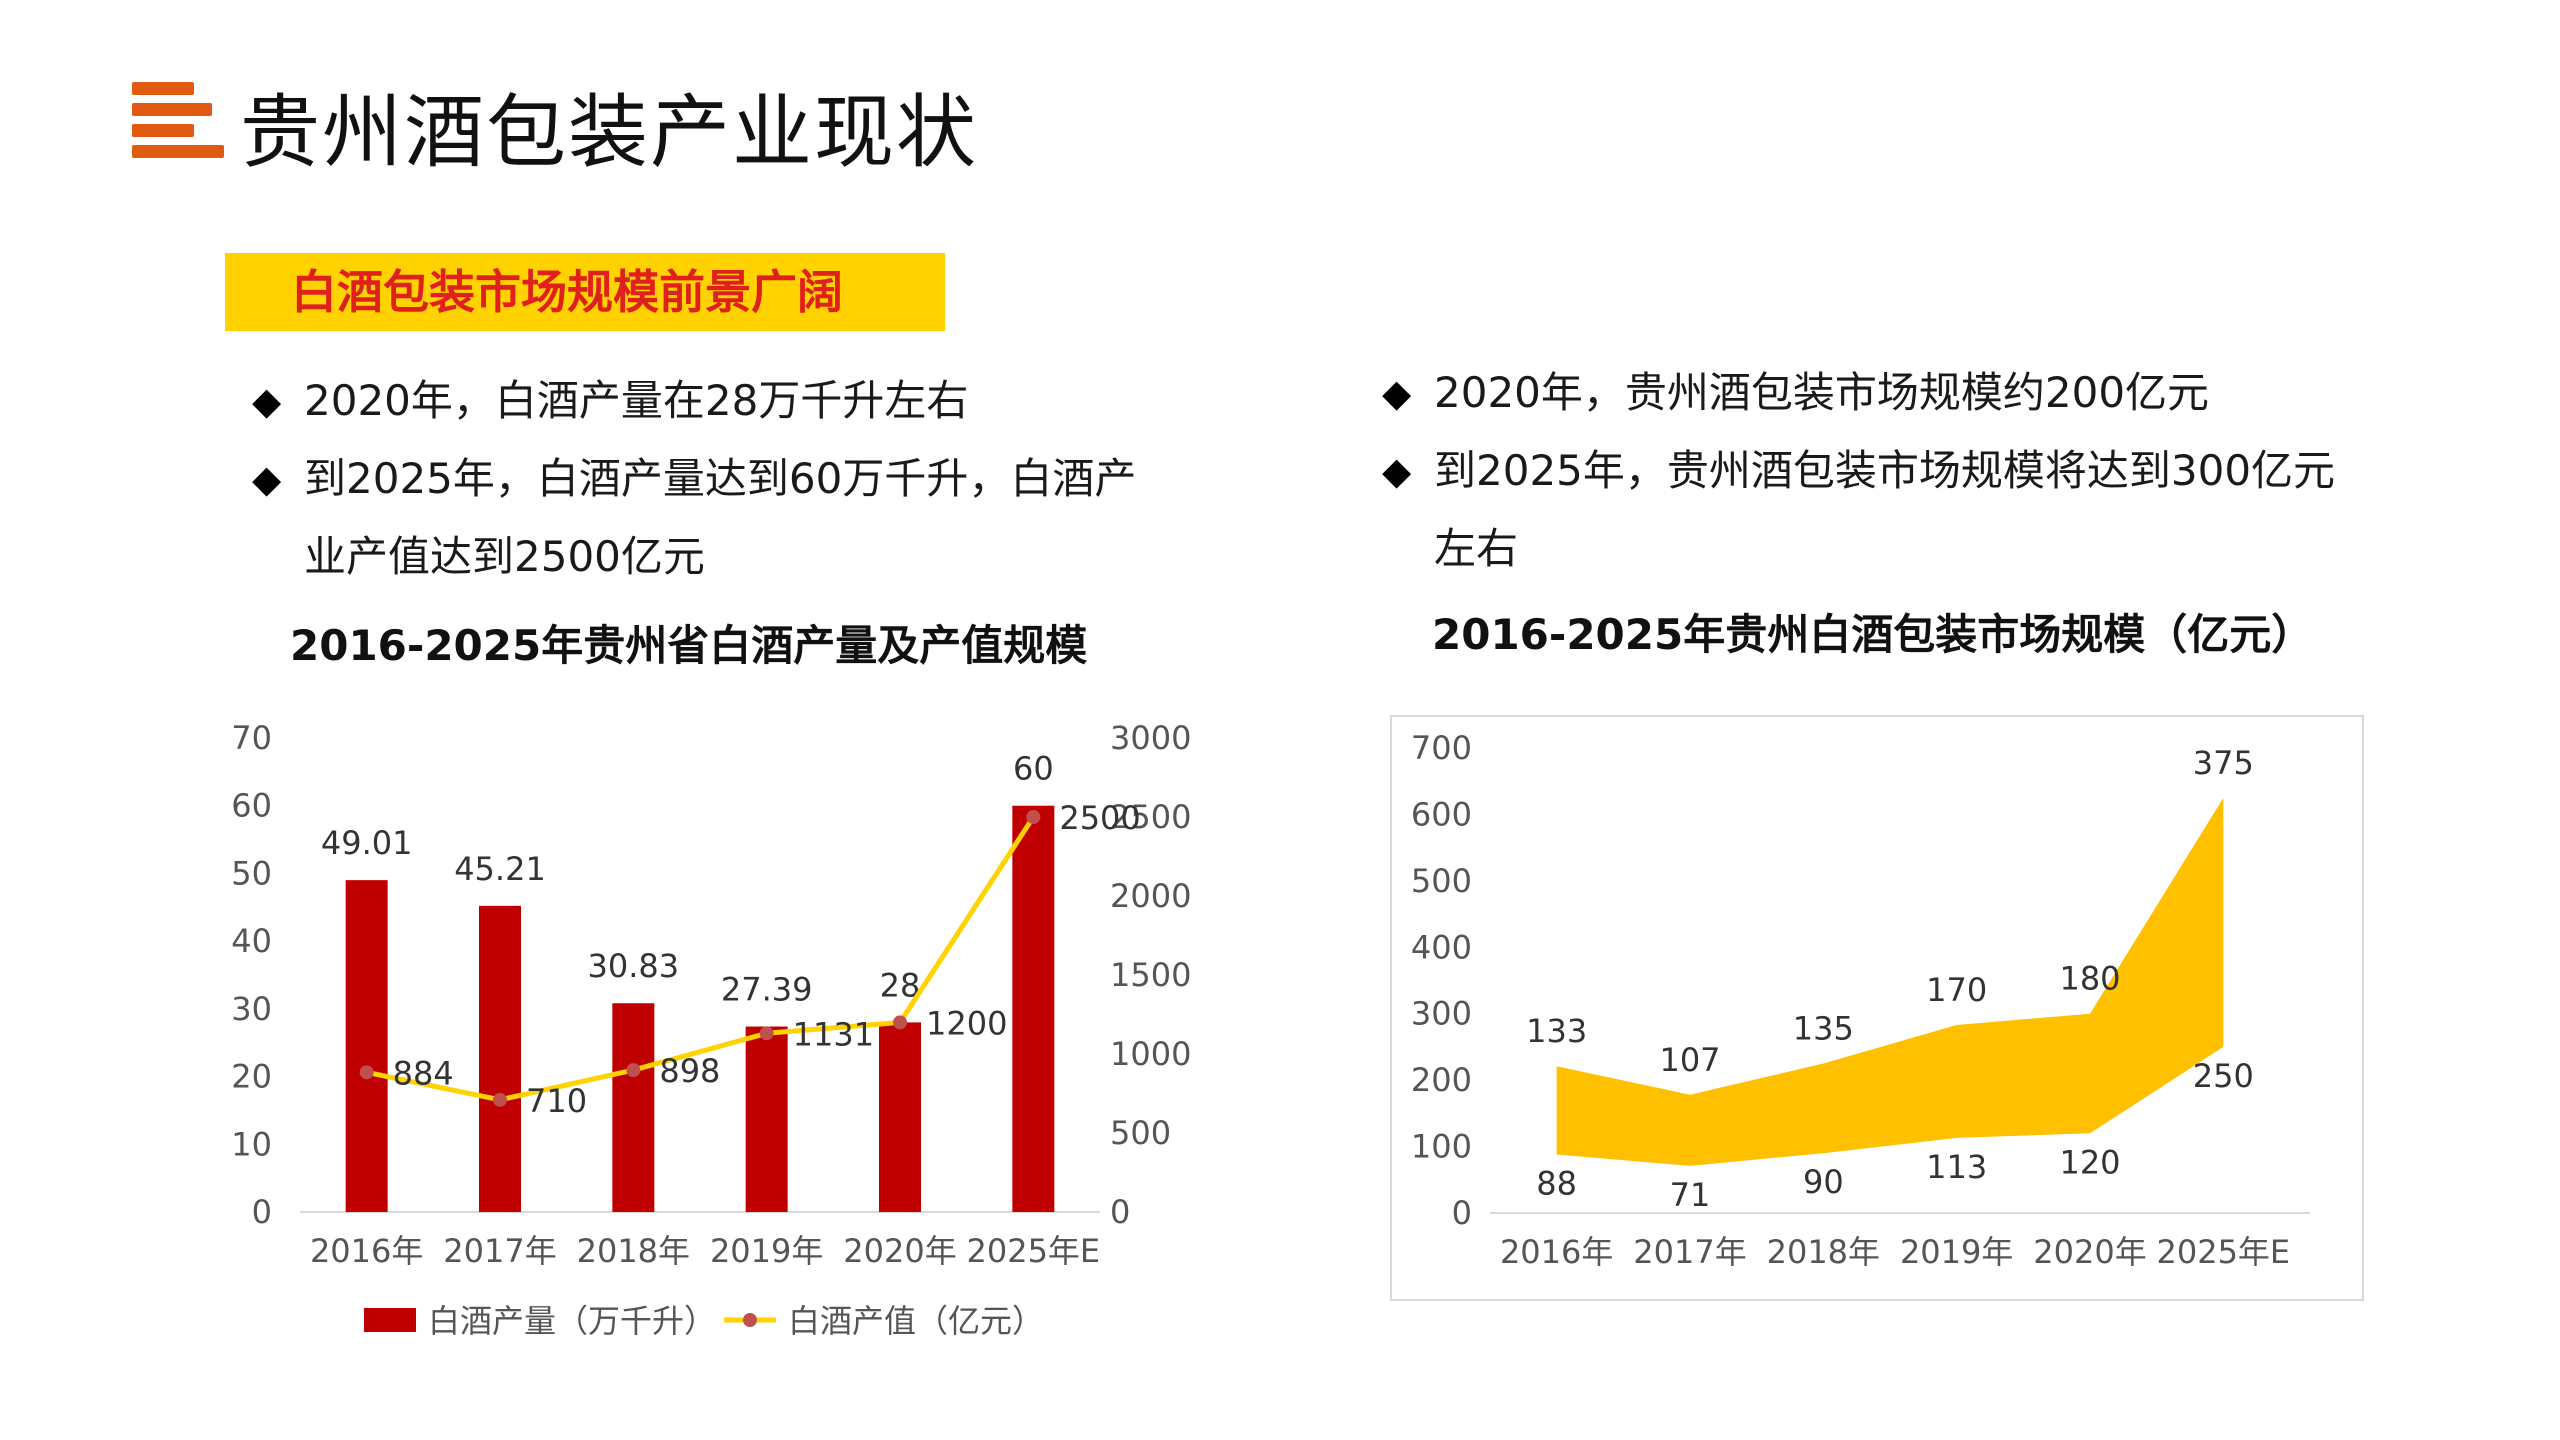 This screenshot has width=2560, height=1440. I want to click on band-data-label: 135, so click(1823, 1029).